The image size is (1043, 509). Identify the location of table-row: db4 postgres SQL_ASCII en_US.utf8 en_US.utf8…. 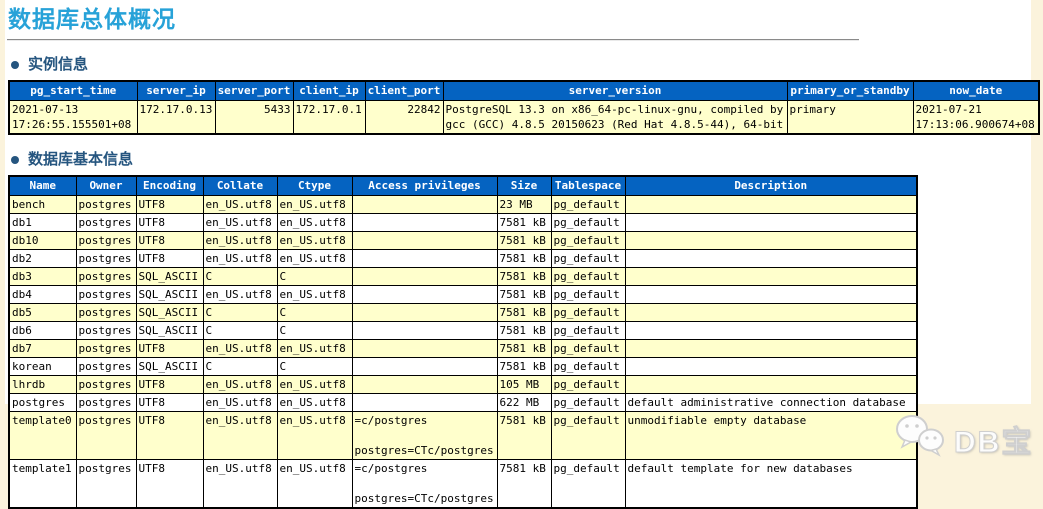
(463, 294).